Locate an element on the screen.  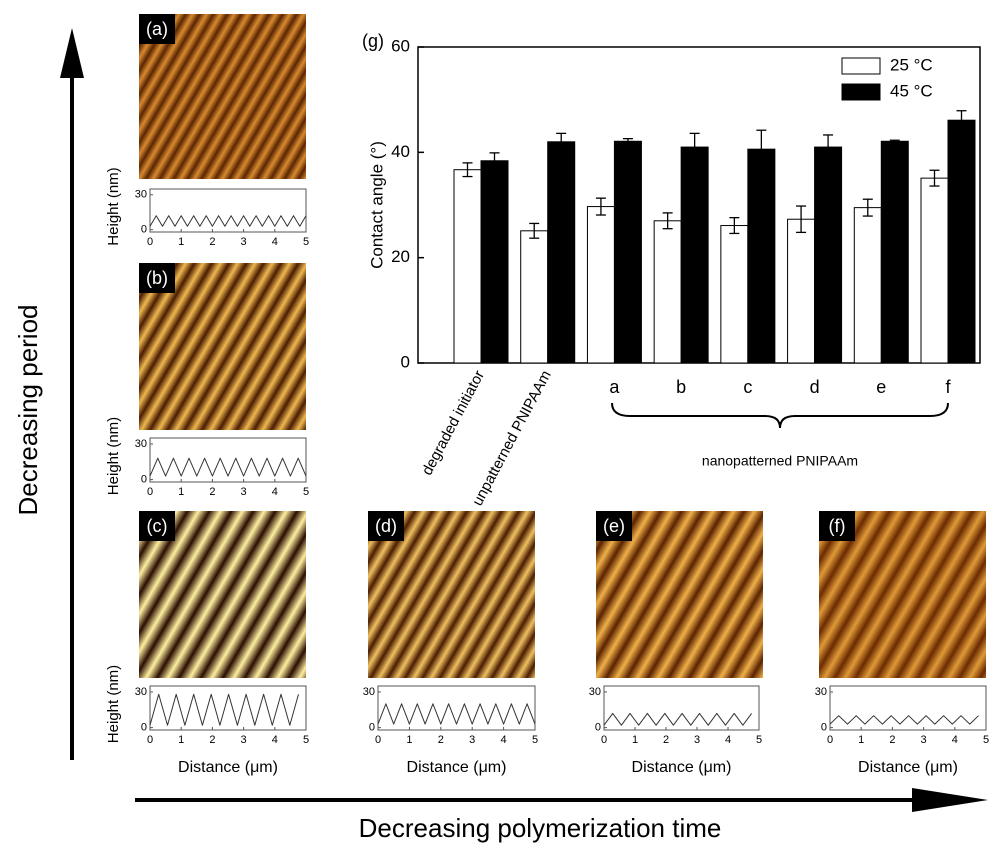
x-tick-label: c is located at coordinates (747, 387).